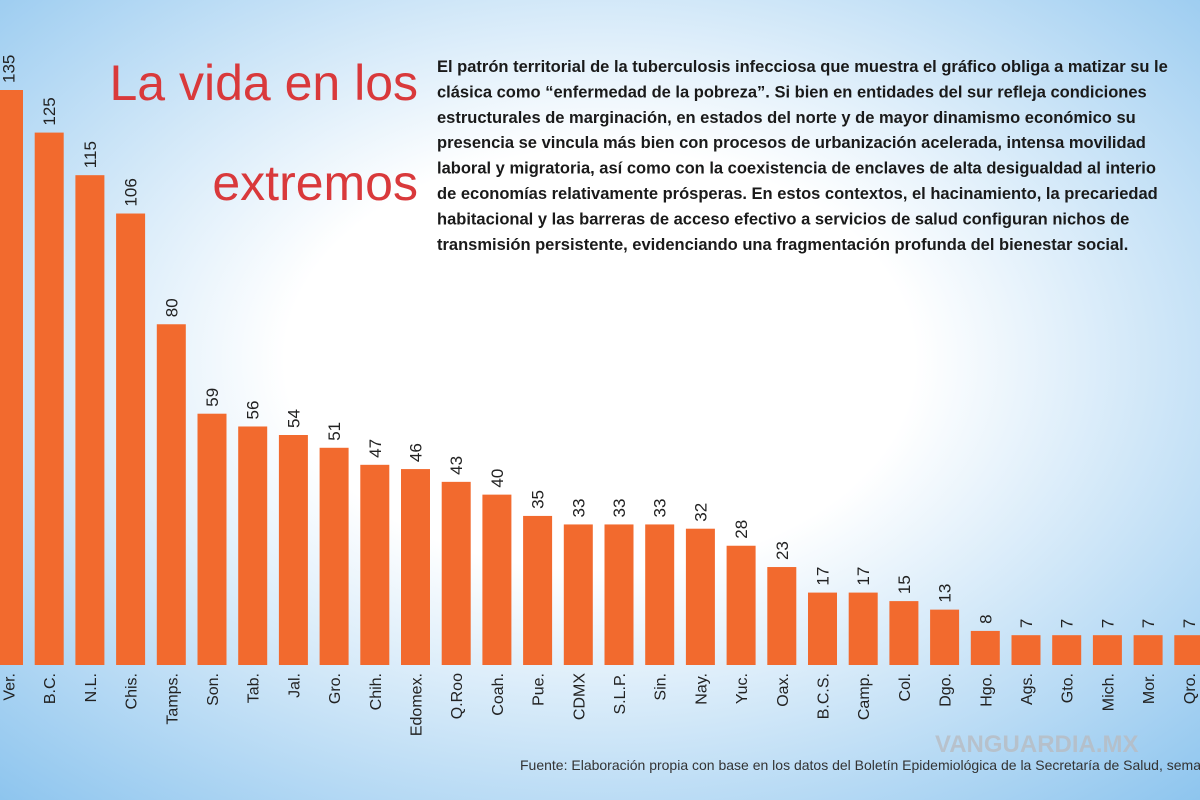  I want to click on x-tick-label: Dgo., so click(946, 690).